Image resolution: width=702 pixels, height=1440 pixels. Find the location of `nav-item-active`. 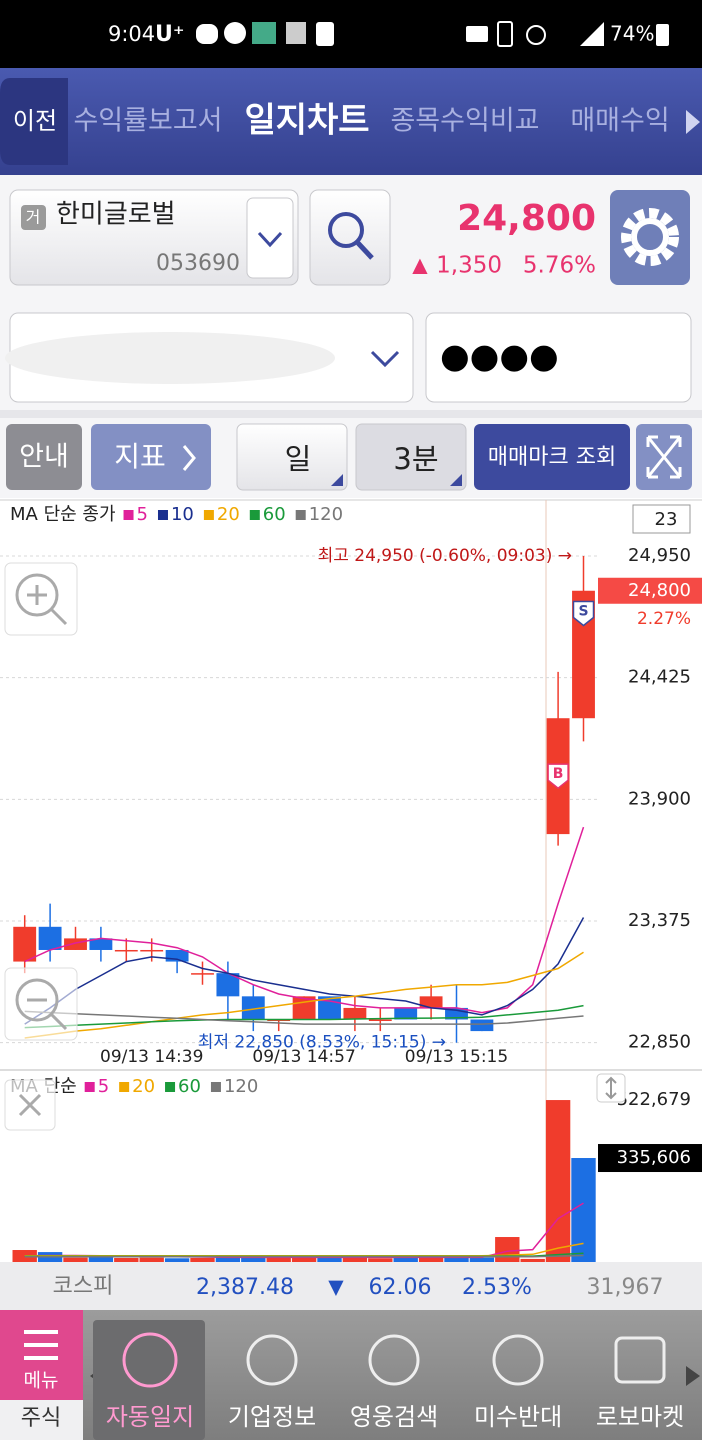

nav-item-active is located at coordinates (149, 1380).